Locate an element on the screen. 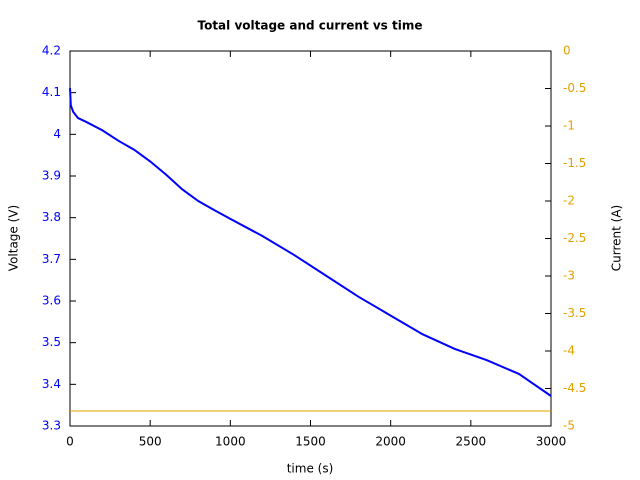 The height and width of the screenshot is (480, 640). y2-axis-label: Current (A) is located at coordinates (617, 238).